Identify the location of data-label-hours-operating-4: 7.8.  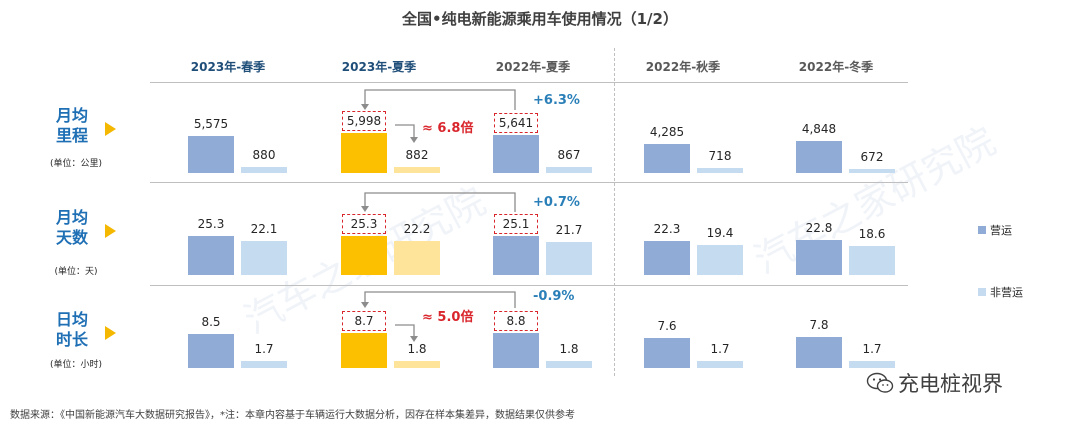
(819, 325).